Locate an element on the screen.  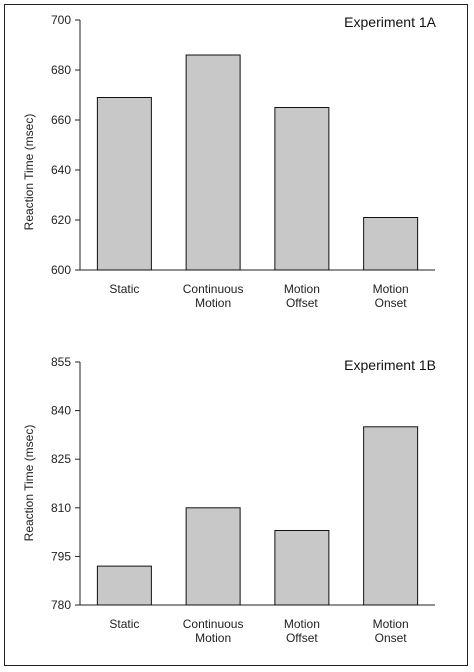
y-tick-label: 840 is located at coordinates (61, 411).